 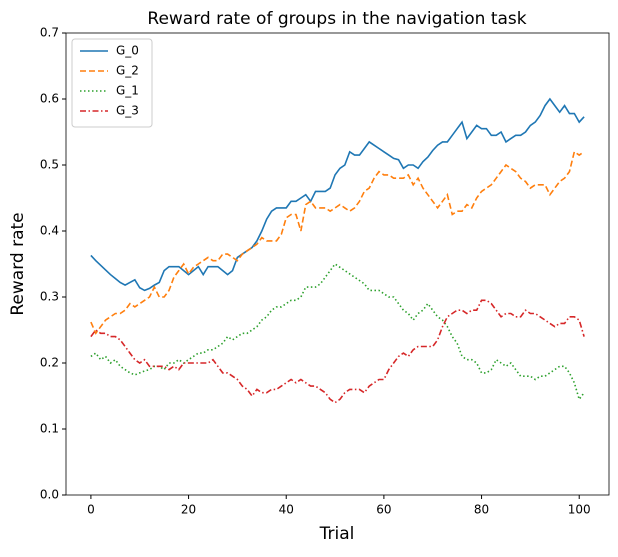 What do you see at coordinates (188, 510) in the screenshot?
I see `x-tick-label: 20` at bounding box center [188, 510].